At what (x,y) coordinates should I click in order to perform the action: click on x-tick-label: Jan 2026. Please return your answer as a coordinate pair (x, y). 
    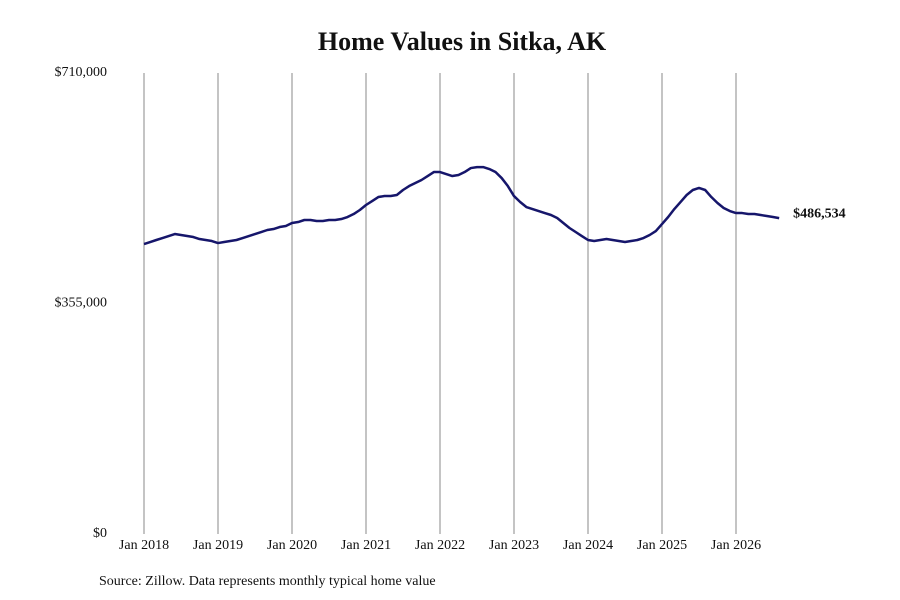
    Looking at the image, I should click on (736, 545).